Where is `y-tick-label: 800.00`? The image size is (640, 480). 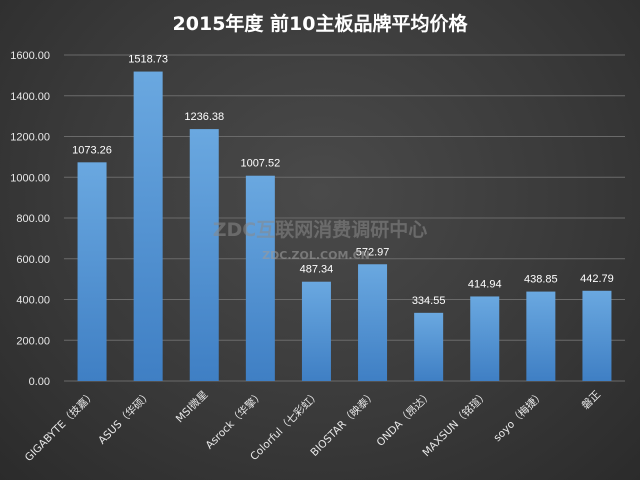 y-tick-label: 800.00 is located at coordinates (33, 219).